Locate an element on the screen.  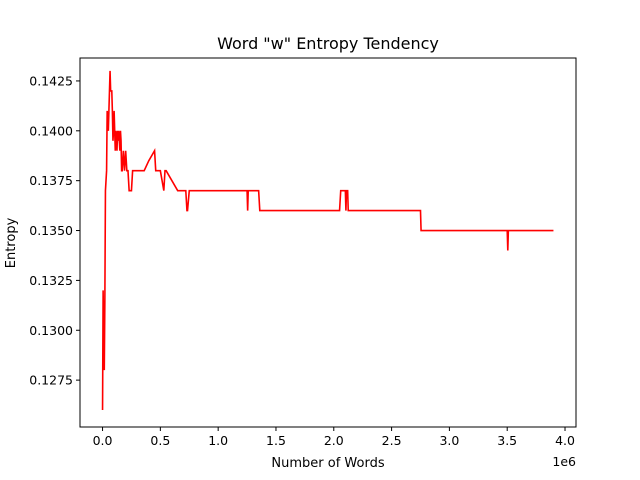
x-tick-label: 3.5 is located at coordinates (507, 440).